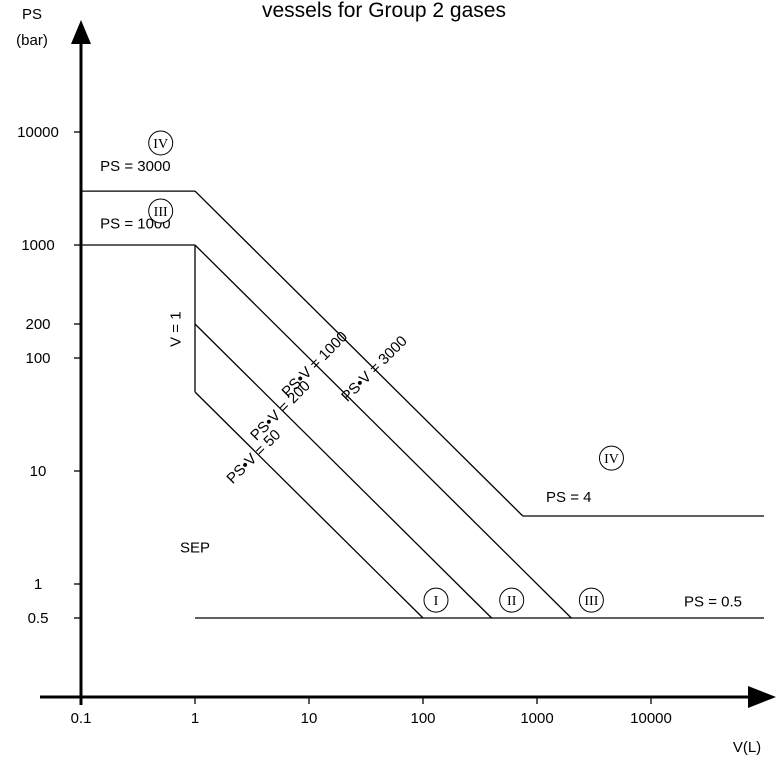 This screenshot has height=758, width=781. I want to click on y-axis-label-line2: (bar), so click(32, 40).